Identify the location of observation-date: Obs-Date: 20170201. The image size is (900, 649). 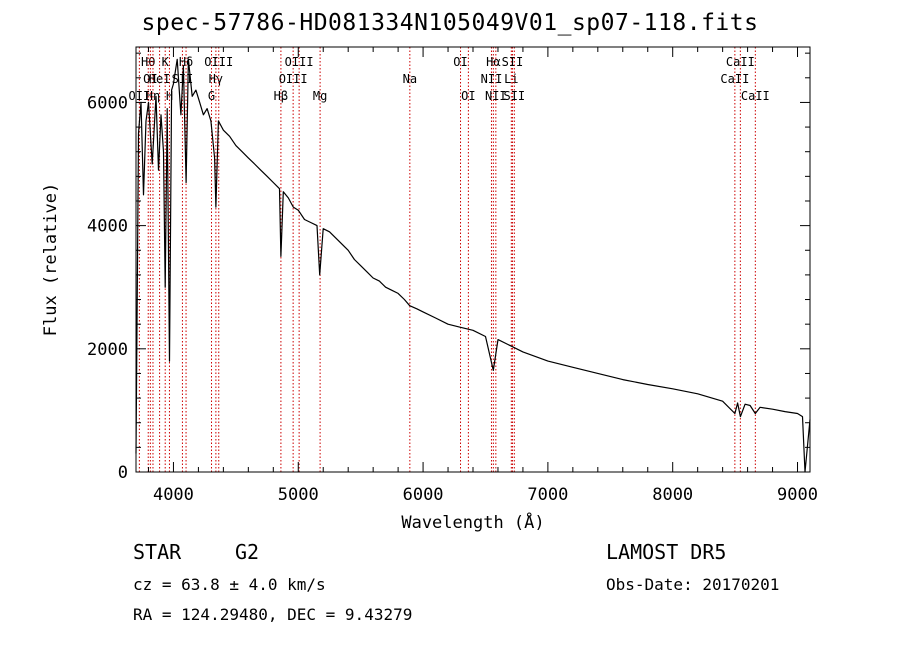
(693, 584).